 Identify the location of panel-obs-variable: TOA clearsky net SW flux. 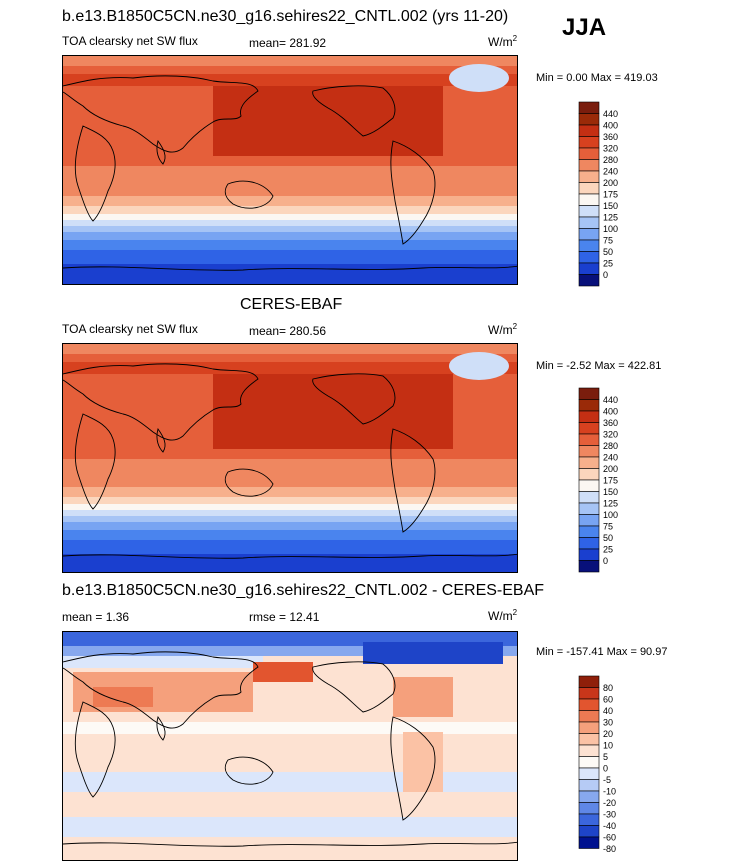
(130, 329).